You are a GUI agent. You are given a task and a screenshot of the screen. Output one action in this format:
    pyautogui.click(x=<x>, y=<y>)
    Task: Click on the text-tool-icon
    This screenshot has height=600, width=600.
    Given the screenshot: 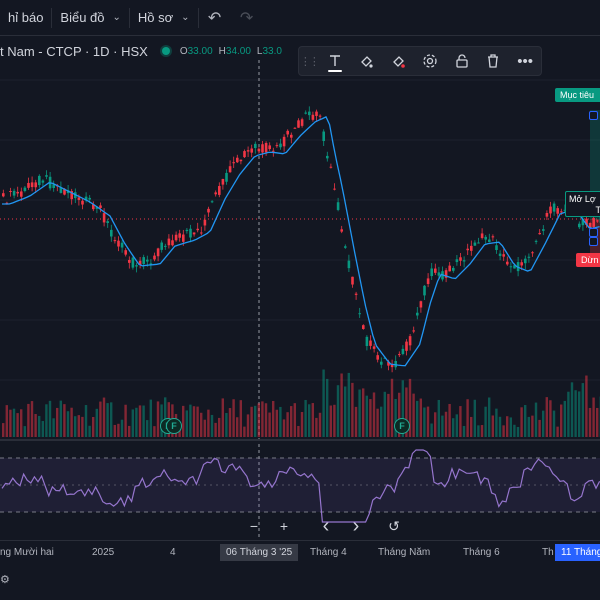 What is the action you would take?
    pyautogui.click(x=335, y=61)
    